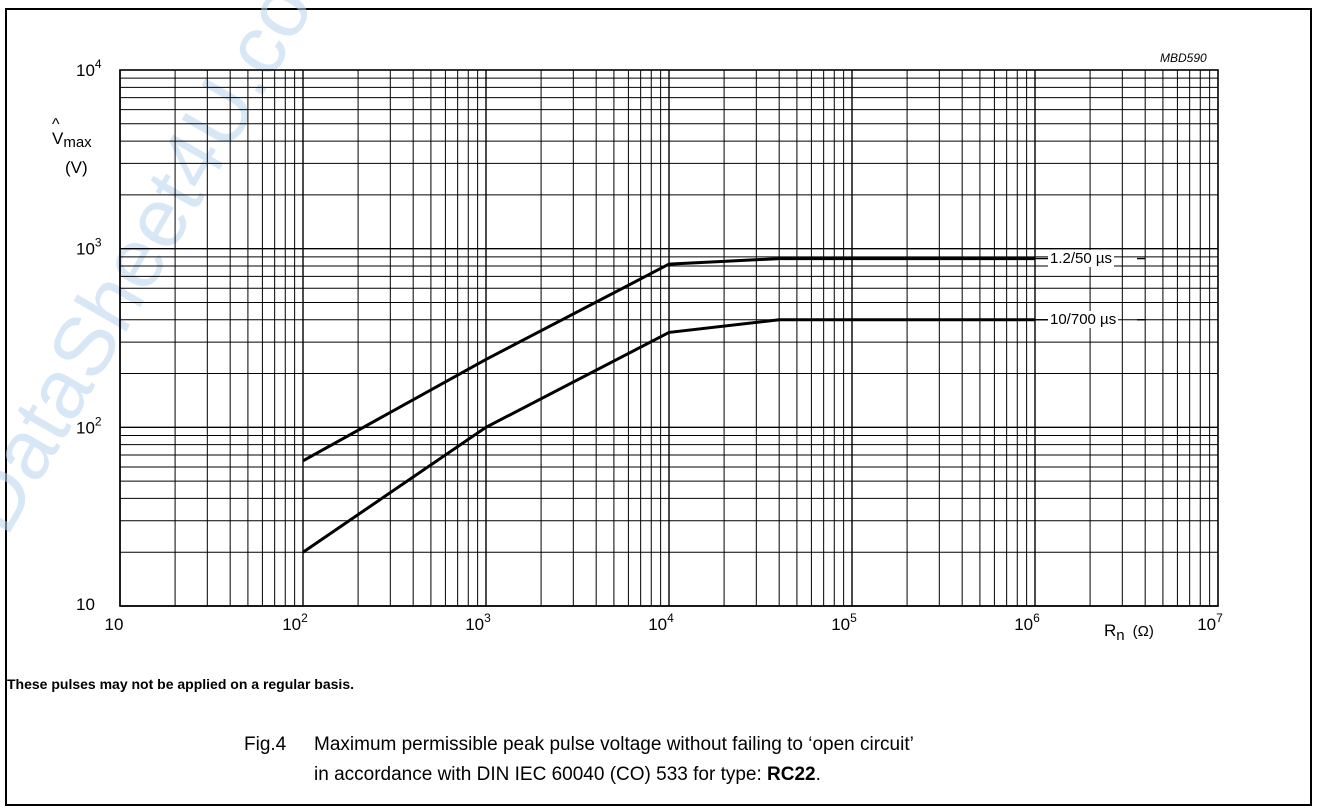  What do you see at coordinates (818, 774) in the screenshot?
I see `caption-text-2-end: .` at bounding box center [818, 774].